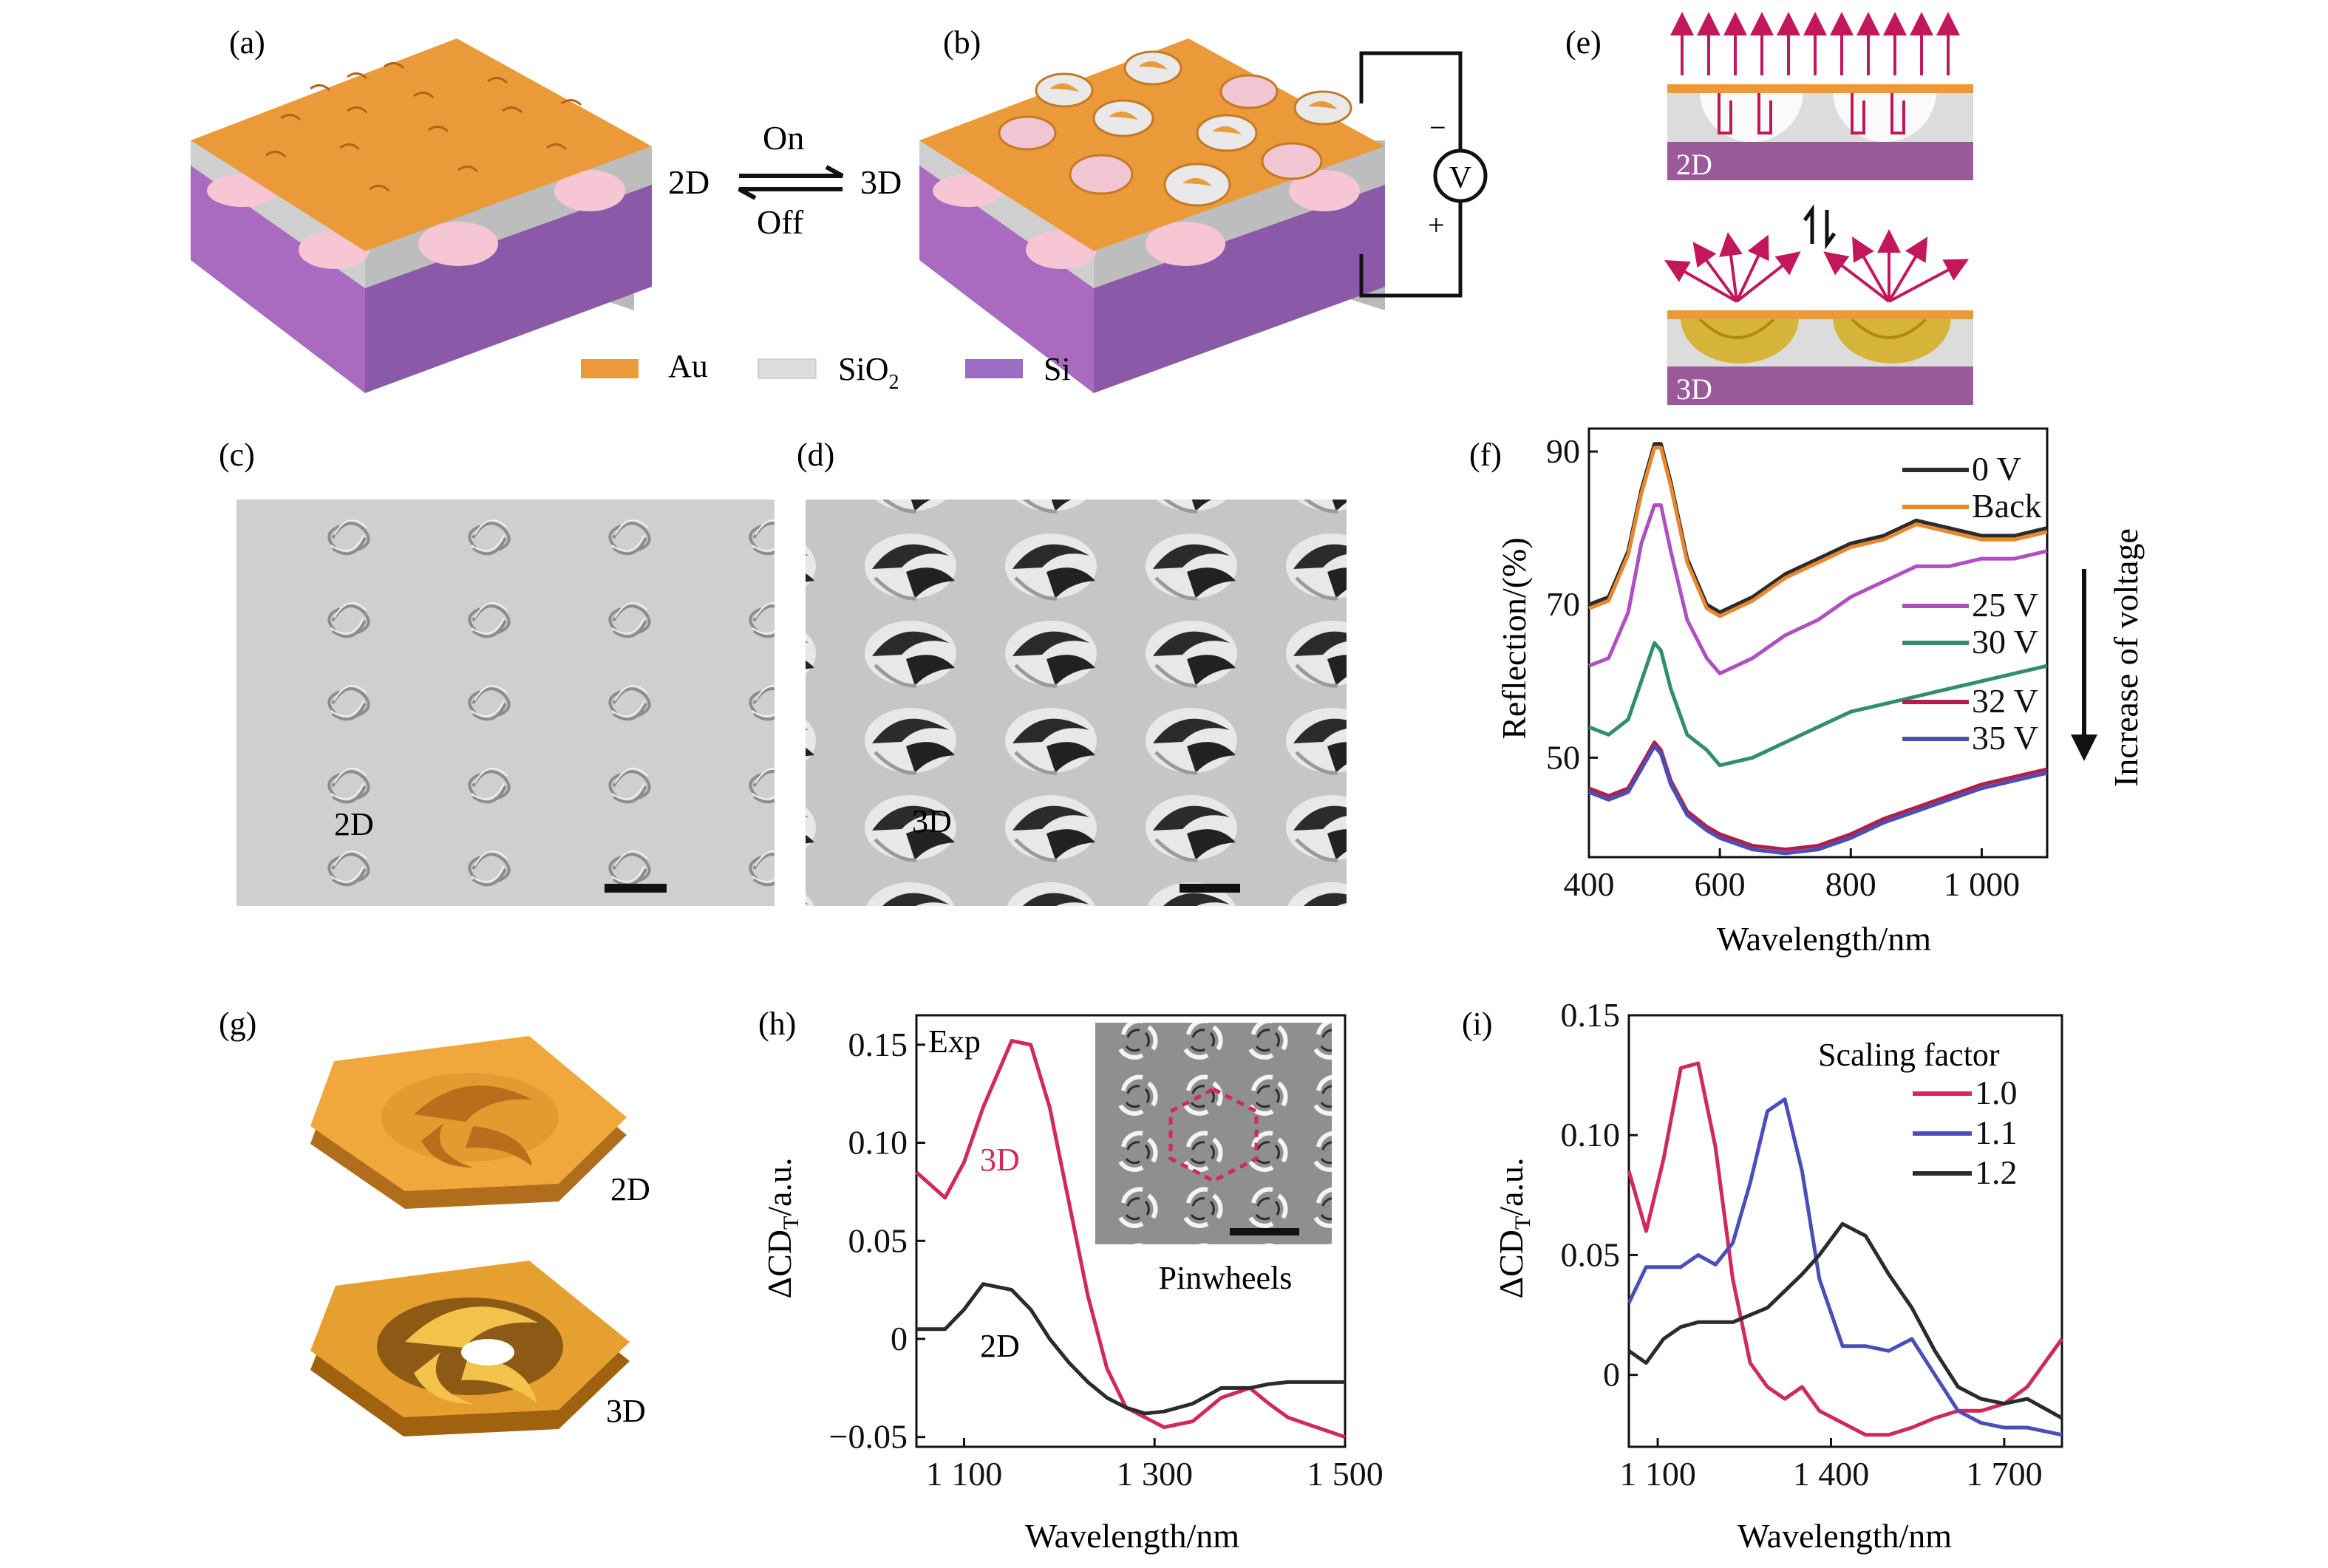 This screenshot has height=1568, width=2328. Describe the element at coordinates (1612, 1375) in the screenshot. I see `chart-i-ytick-label: 0` at that location.